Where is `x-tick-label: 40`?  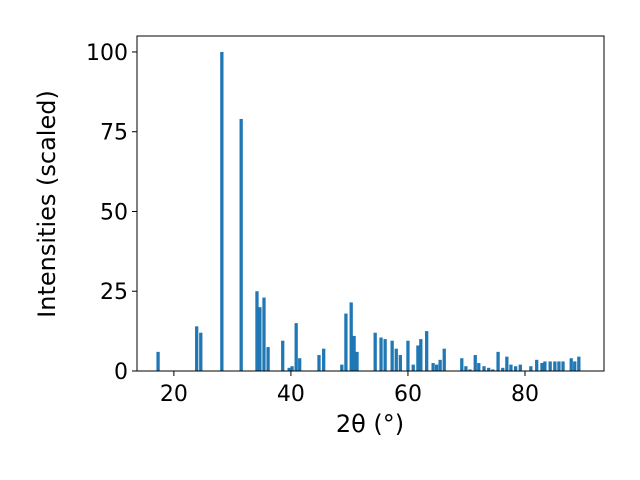 x-tick-label: 40 is located at coordinates (291, 394).